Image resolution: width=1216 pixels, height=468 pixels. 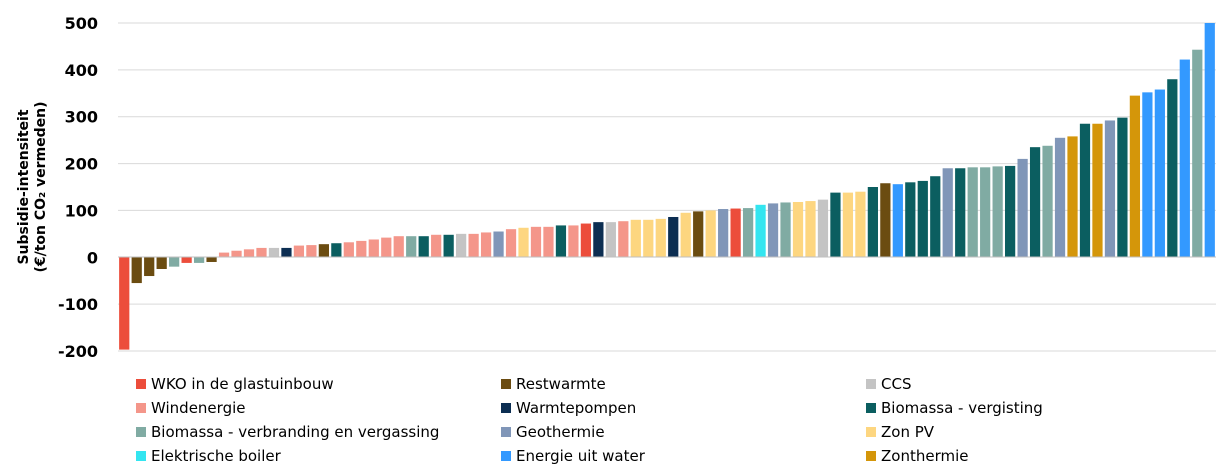 I want to click on legend-item-zt: Zonthermie, so click(x=917, y=456).